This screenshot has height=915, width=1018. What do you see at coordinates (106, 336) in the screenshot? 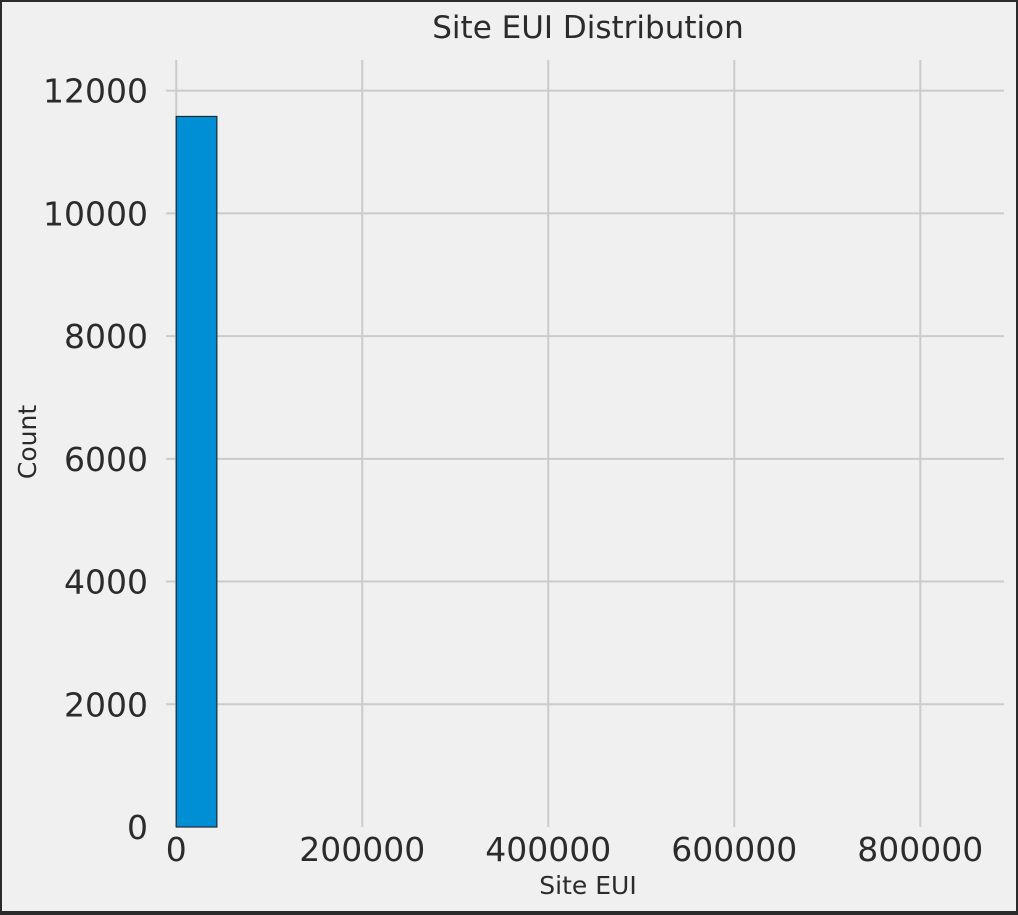
I see `y-tick-label: 8000` at bounding box center [106, 336].